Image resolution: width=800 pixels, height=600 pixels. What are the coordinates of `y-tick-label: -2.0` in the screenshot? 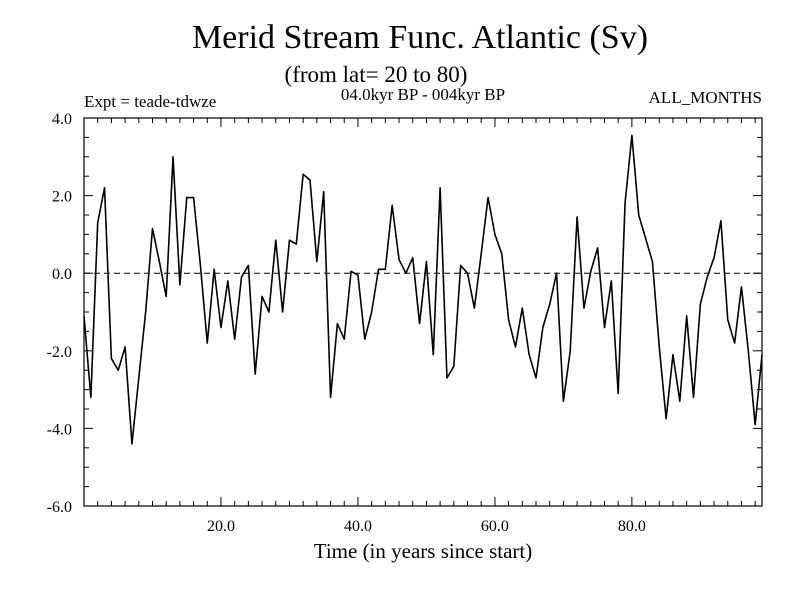 It's located at (59, 352).